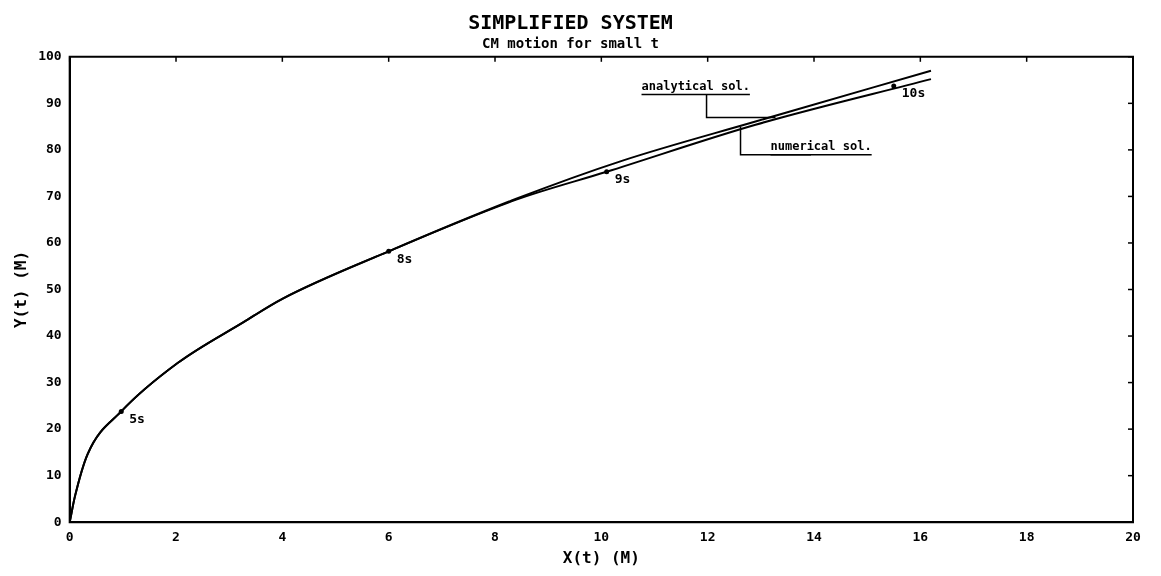 The height and width of the screenshot is (576, 1161). I want to click on x-tick-label: 4, so click(282, 537).